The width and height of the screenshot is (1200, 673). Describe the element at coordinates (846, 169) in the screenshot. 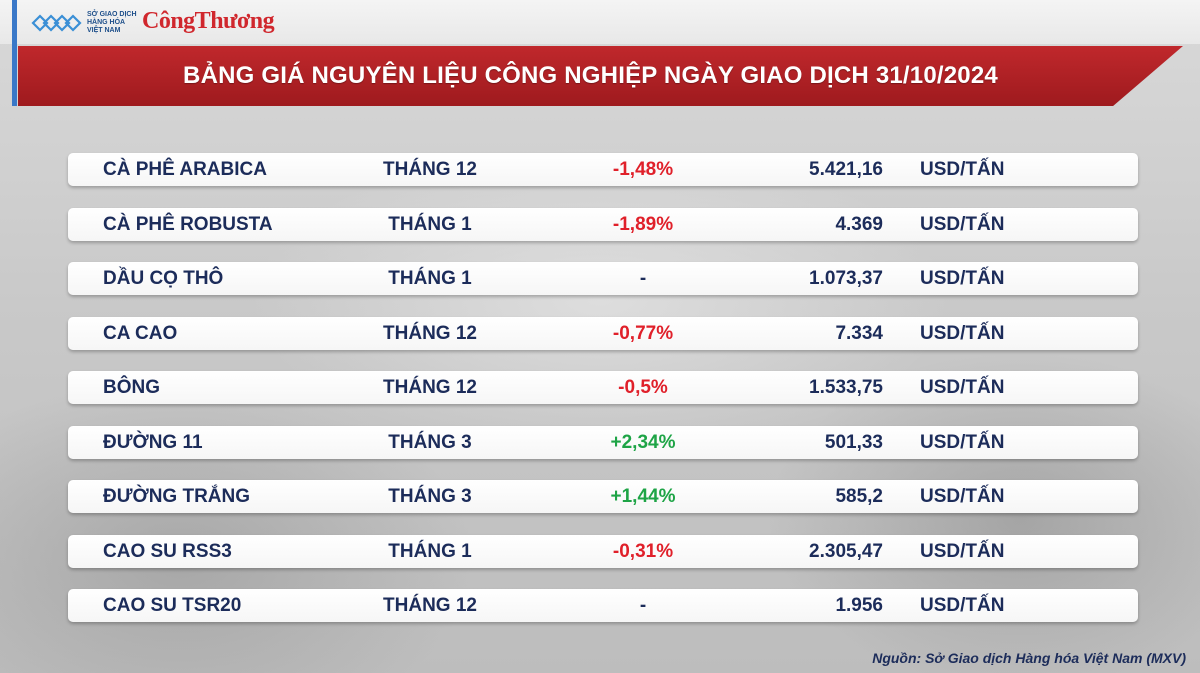

I see `price-value: 5.421,16` at that location.